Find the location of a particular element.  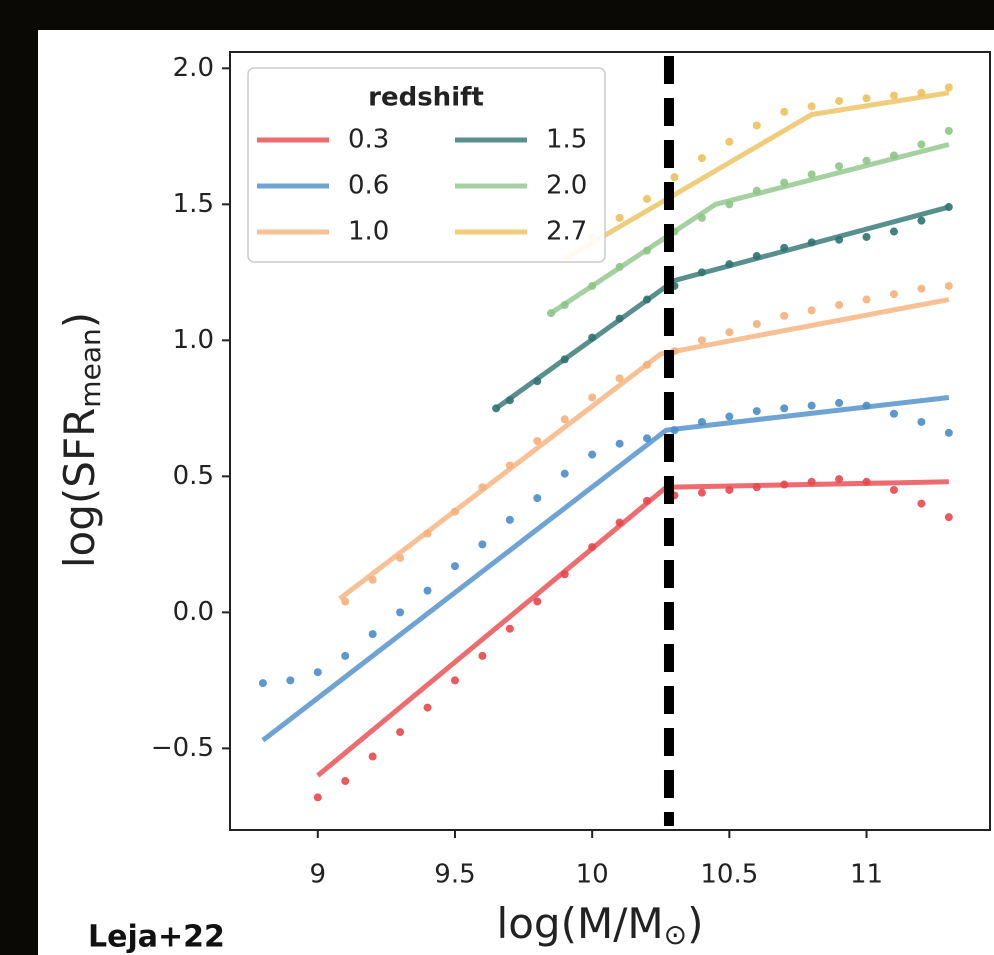

x-tick-label: 9 is located at coordinates (318, 875).